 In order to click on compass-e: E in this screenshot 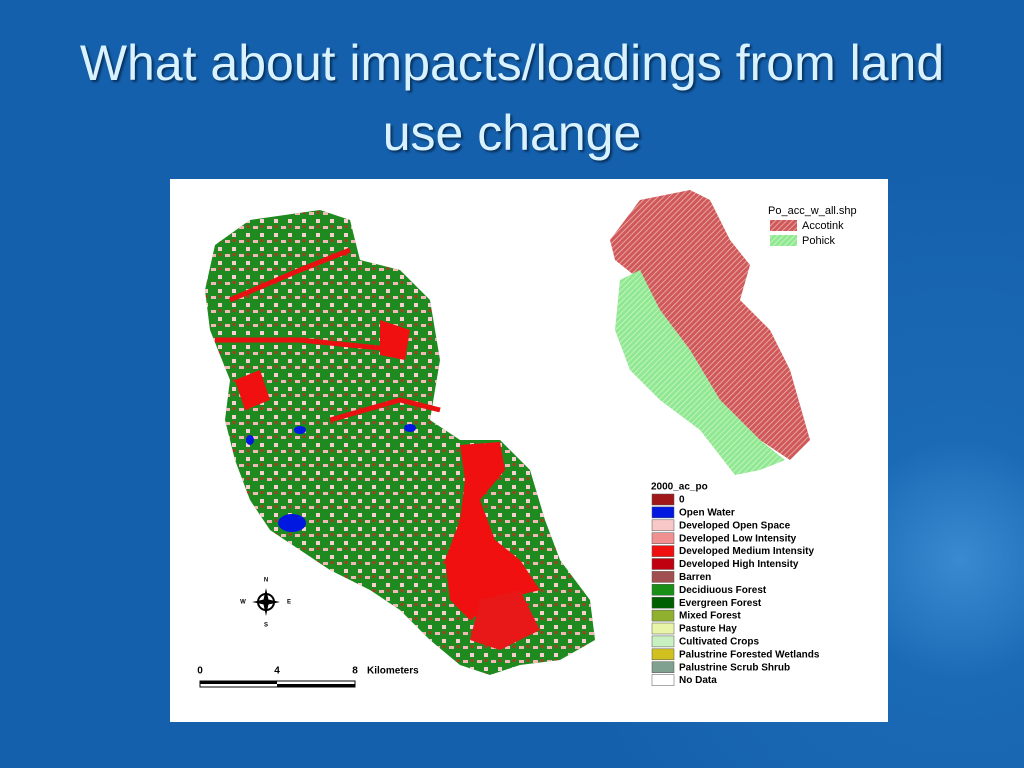, I will do `click(289, 603)`.